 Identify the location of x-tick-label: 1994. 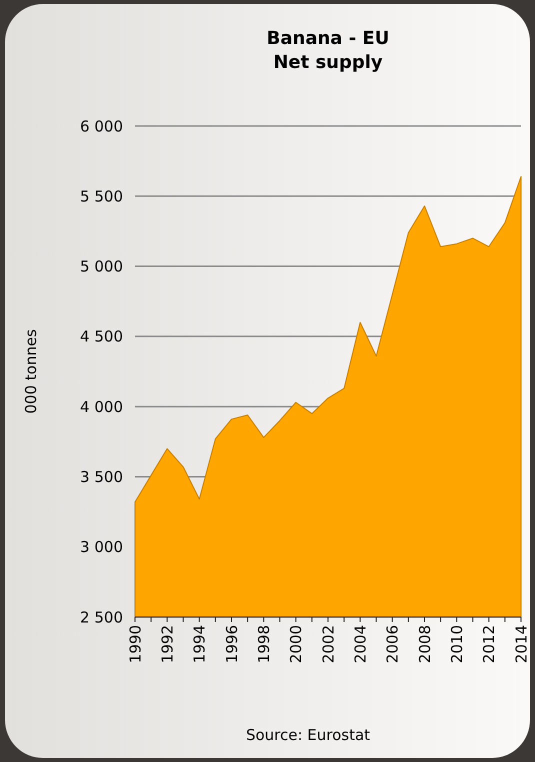
(199, 644).